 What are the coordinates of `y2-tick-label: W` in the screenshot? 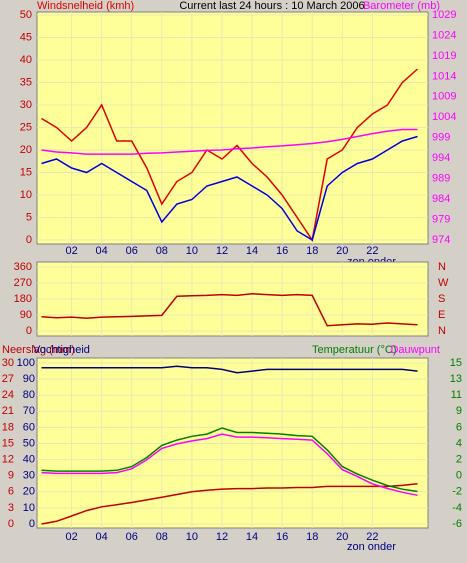 It's located at (443, 283).